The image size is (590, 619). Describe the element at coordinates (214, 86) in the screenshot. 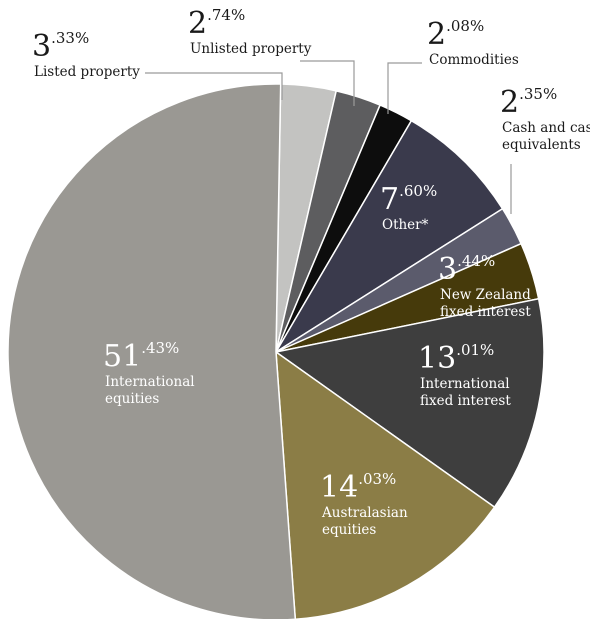

I see `leader-listed-property` at that location.